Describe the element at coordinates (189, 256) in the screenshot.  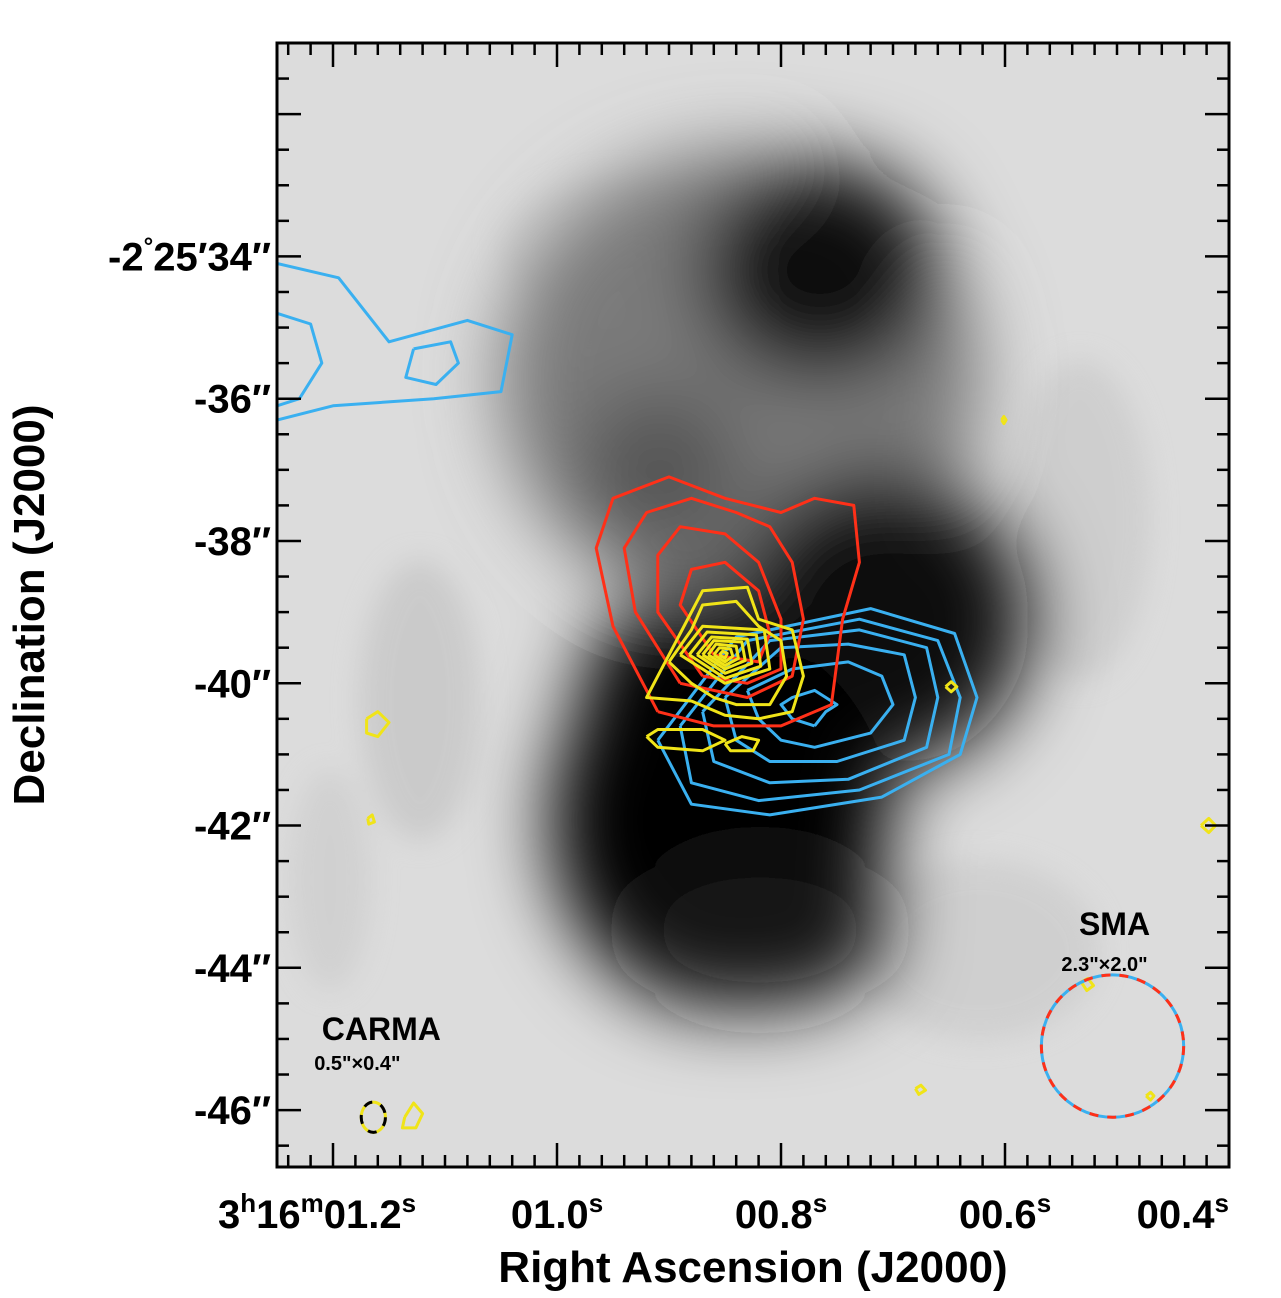
I see `y-tick-label: -2°25′34″` at that location.